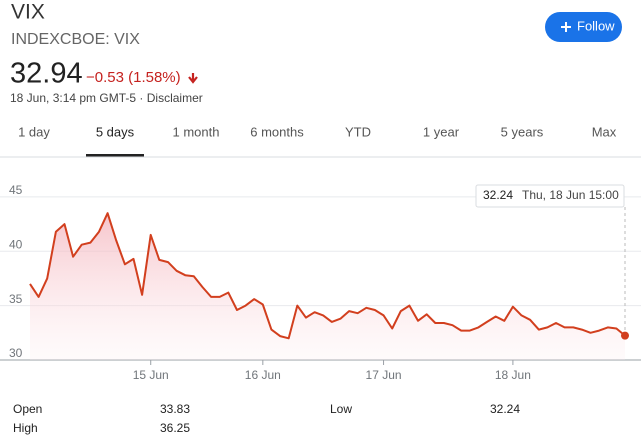 The width and height of the screenshot is (641, 441). Describe the element at coordinates (133, 77) in the screenshot. I see `change: −0.53 (1.58%)` at that location.